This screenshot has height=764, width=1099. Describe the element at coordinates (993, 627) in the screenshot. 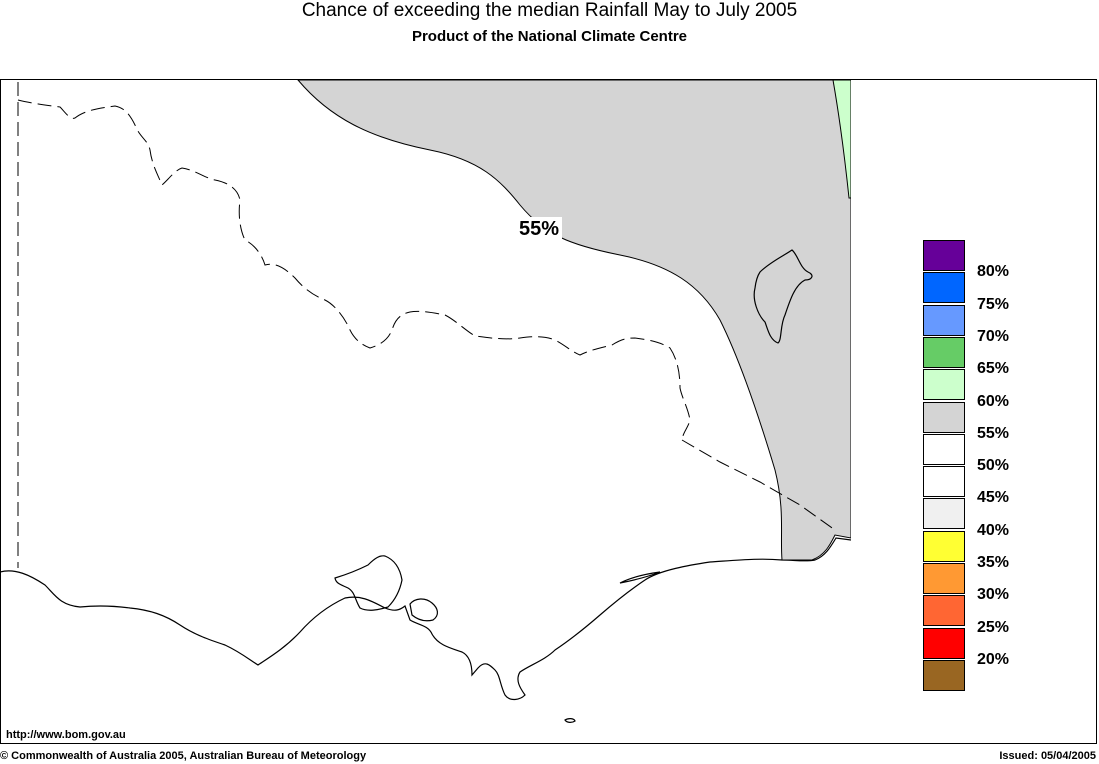

I see `legend-label: 25%` at that location.